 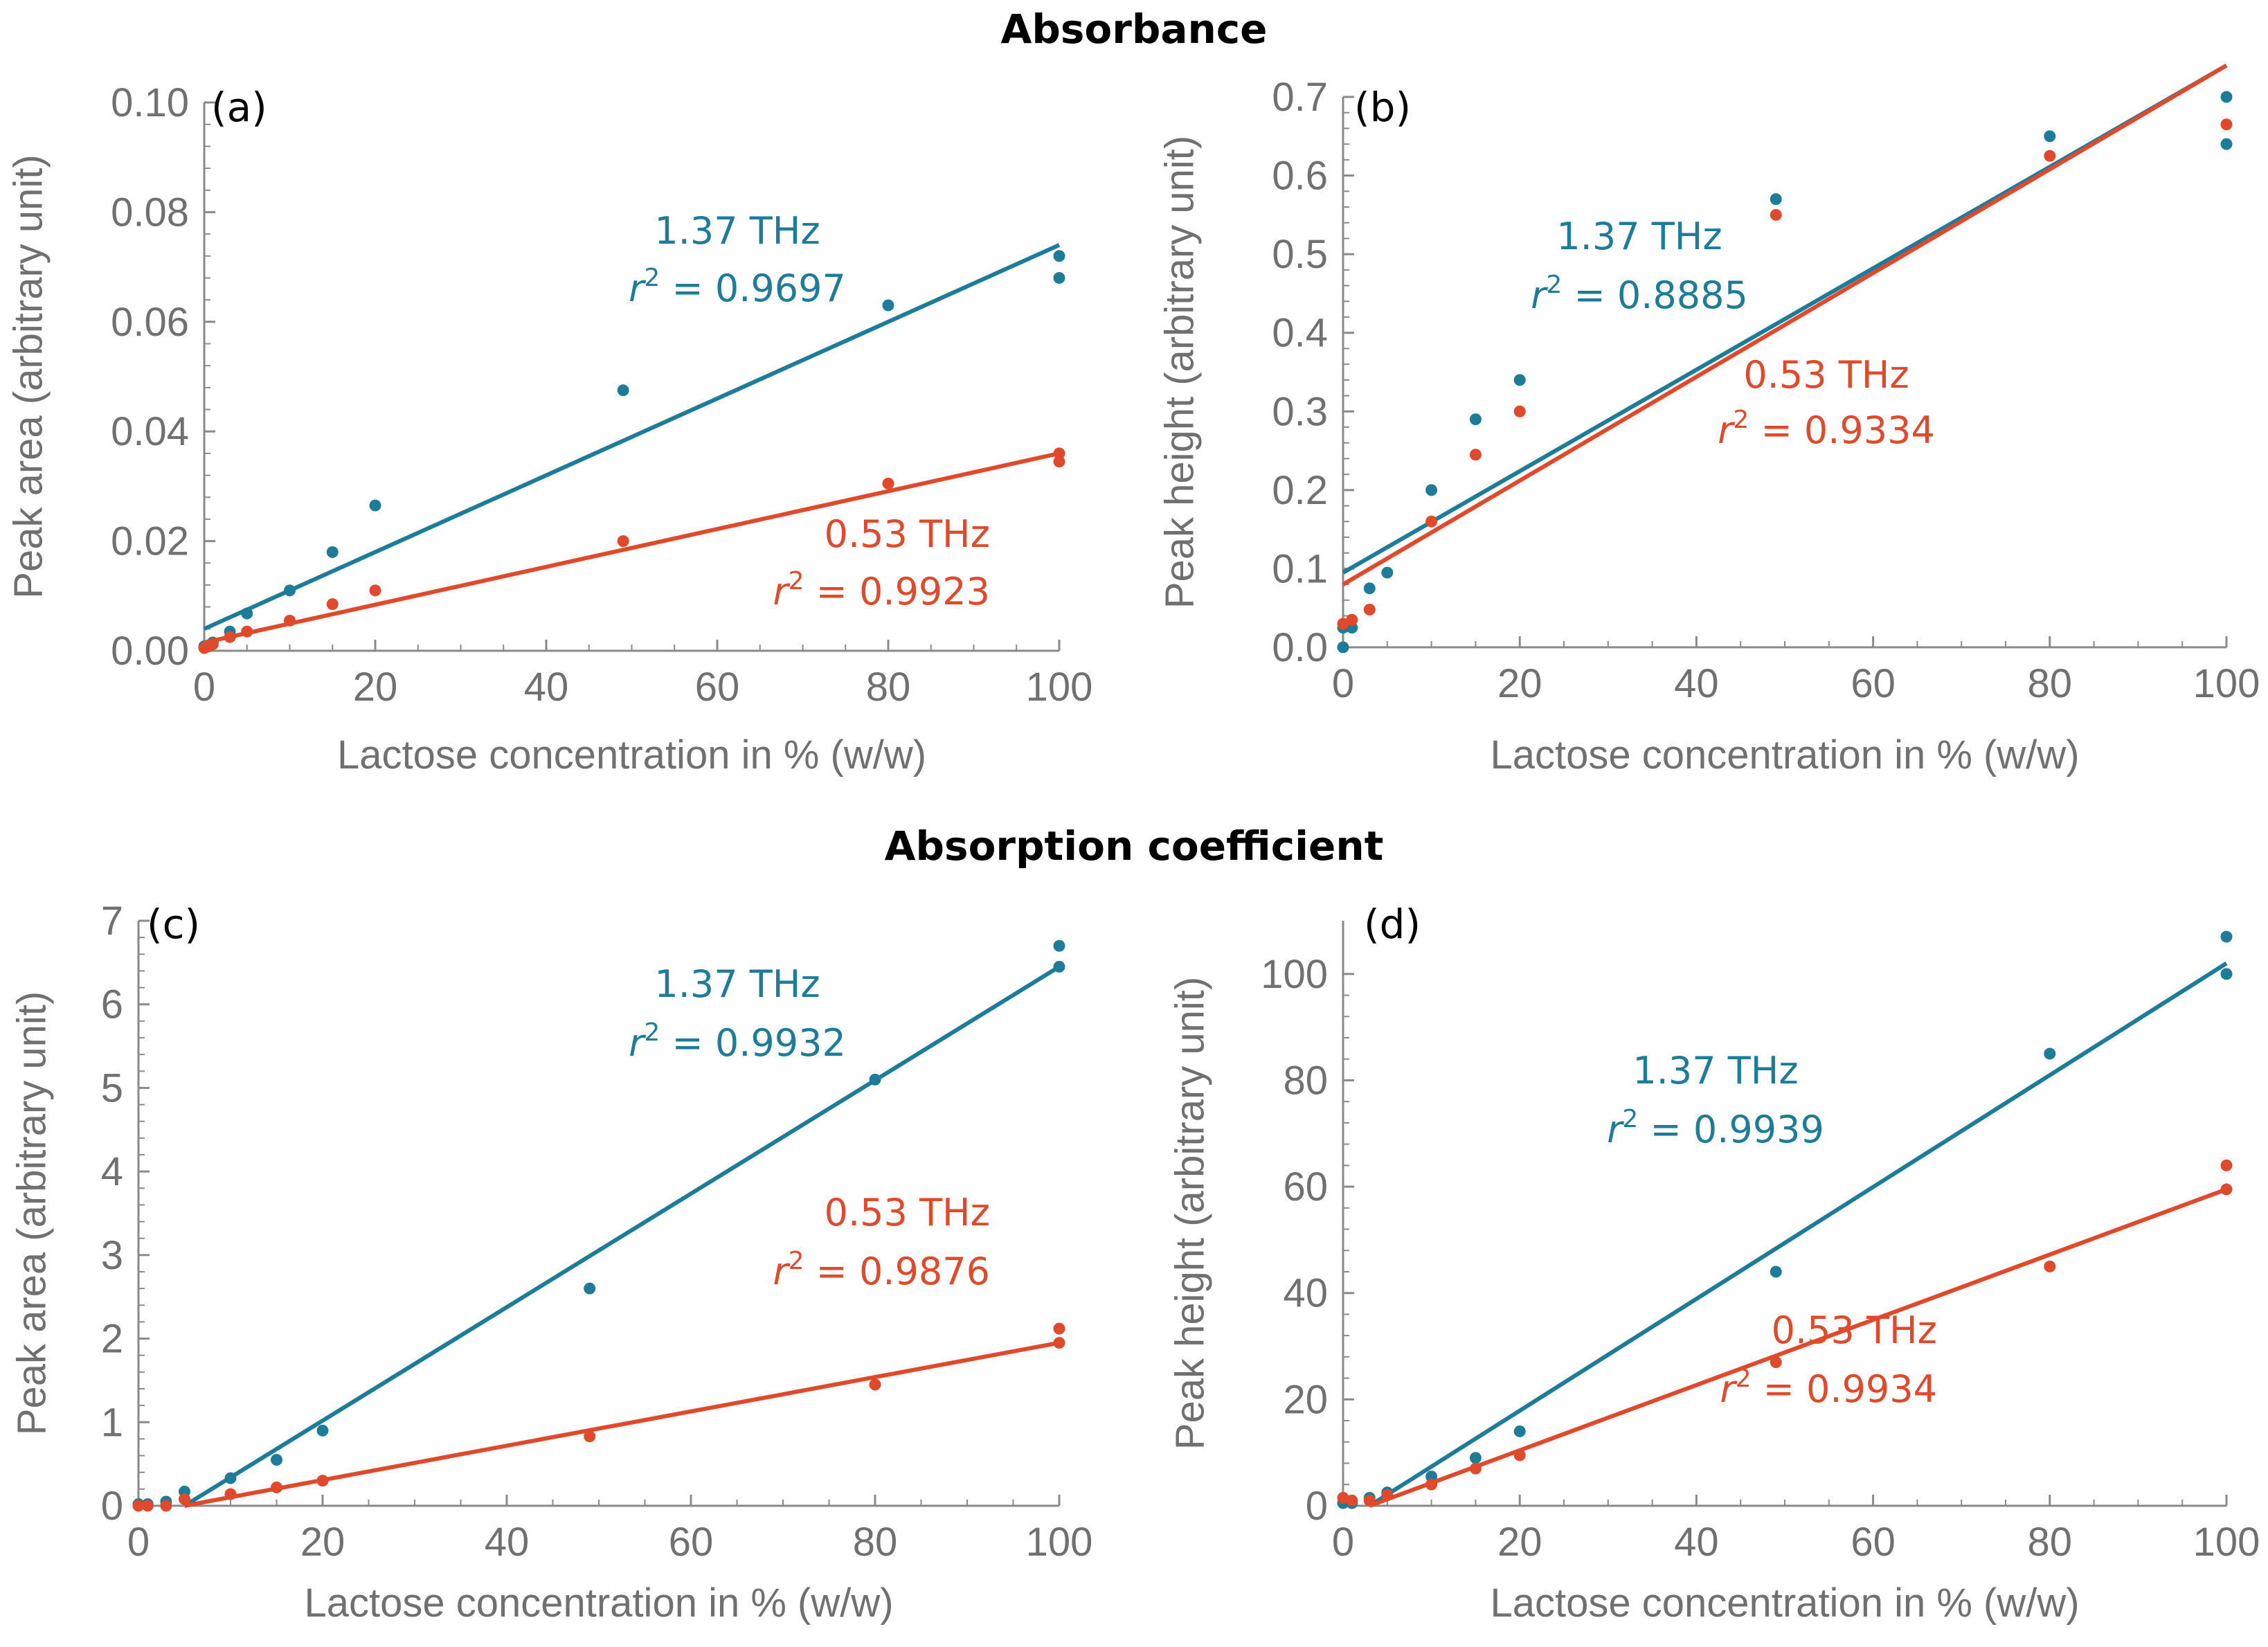 What do you see at coordinates (1844, 1389) in the screenshot?
I see `r-value: = 0.9934` at bounding box center [1844, 1389].